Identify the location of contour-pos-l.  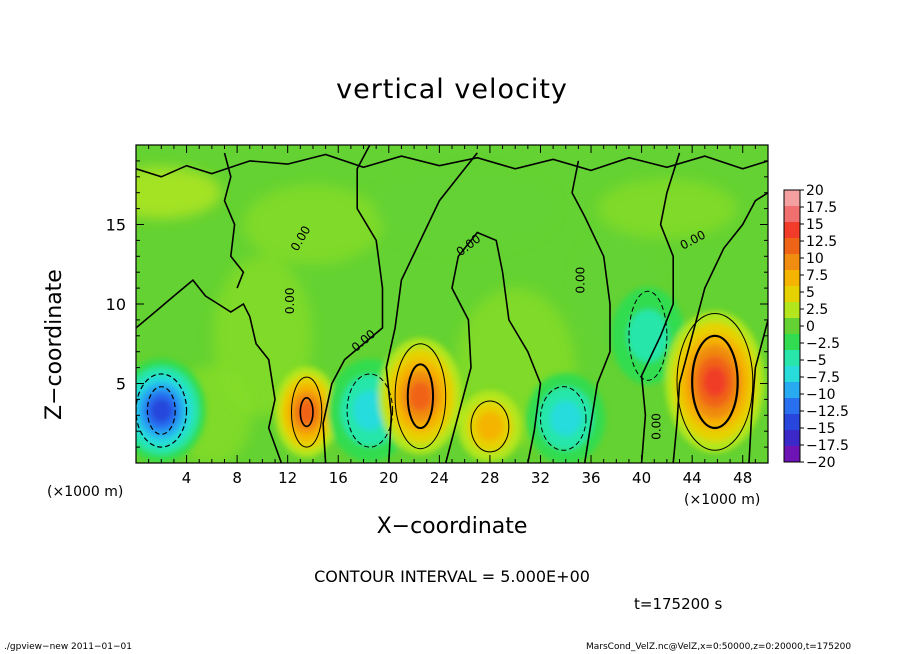
(715, 382).